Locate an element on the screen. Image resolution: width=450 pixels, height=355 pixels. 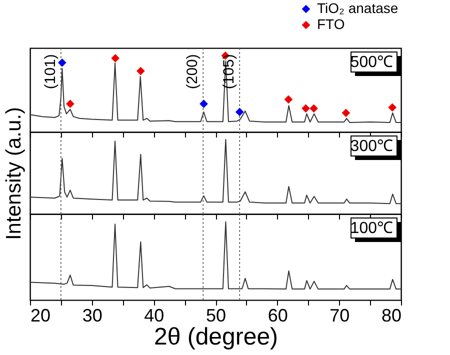
x-tick-label: 80 is located at coordinates (391, 316).